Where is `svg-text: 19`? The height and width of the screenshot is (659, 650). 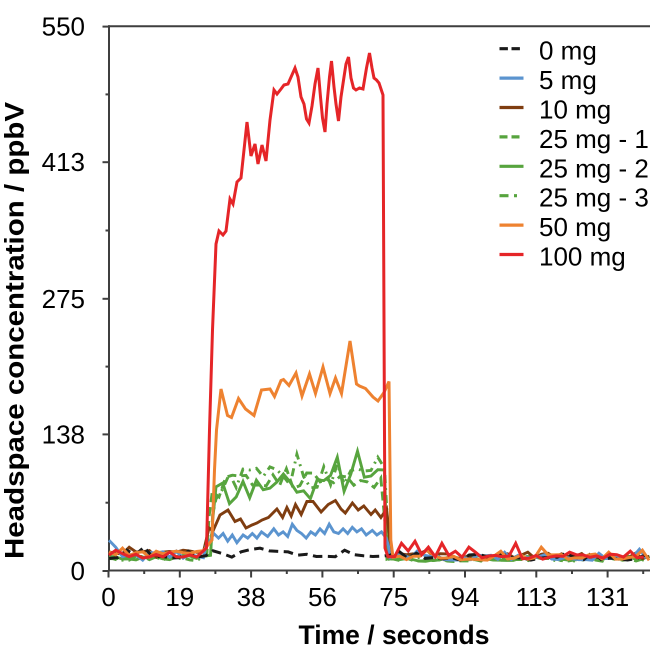
svg-text: 19 is located at coordinates (179, 597).